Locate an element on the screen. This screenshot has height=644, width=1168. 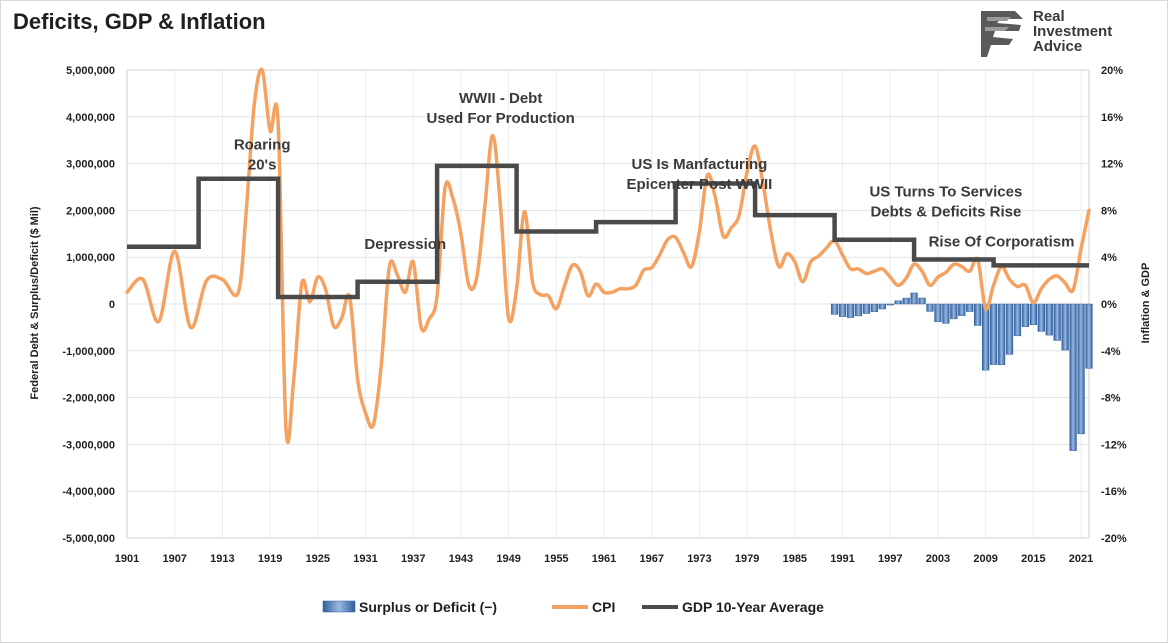
logo-line: Advice is located at coordinates (1058, 46).